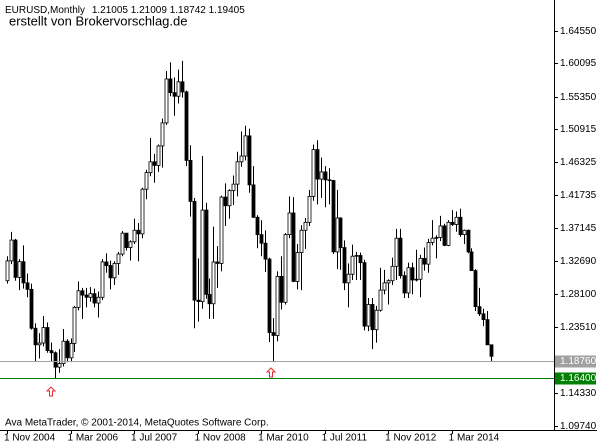 This screenshot has width=597, height=448. I want to click on x-tick-label: 1 Jul 2011, so click(345, 438).